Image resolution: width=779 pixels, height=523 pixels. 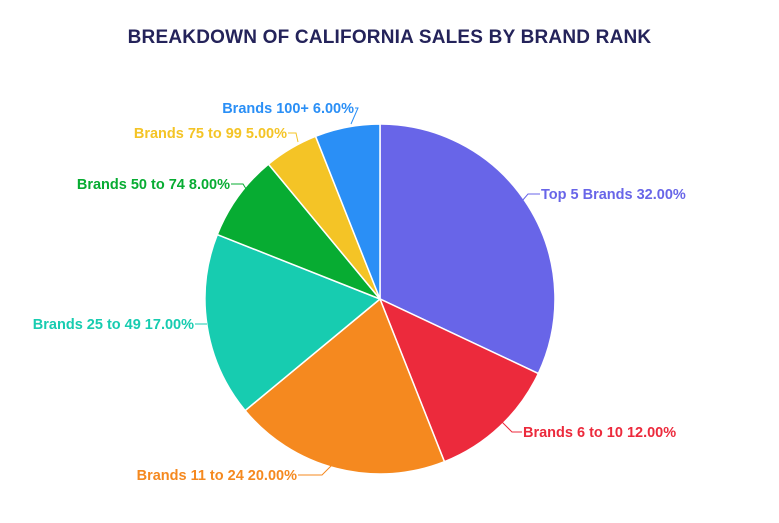 What do you see at coordinates (153, 185) in the screenshot?
I see `slice-label: Brands 50 to 74 8.00%` at bounding box center [153, 185].